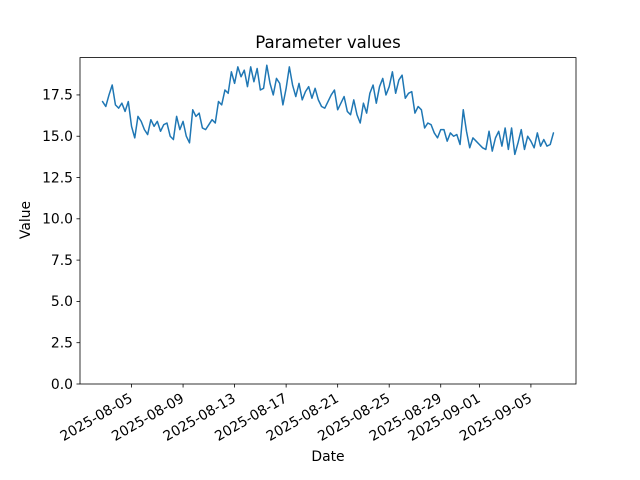 Image resolution: width=640 pixels, height=480 pixels. I want to click on y-tick-label: 0.0, so click(62, 385).